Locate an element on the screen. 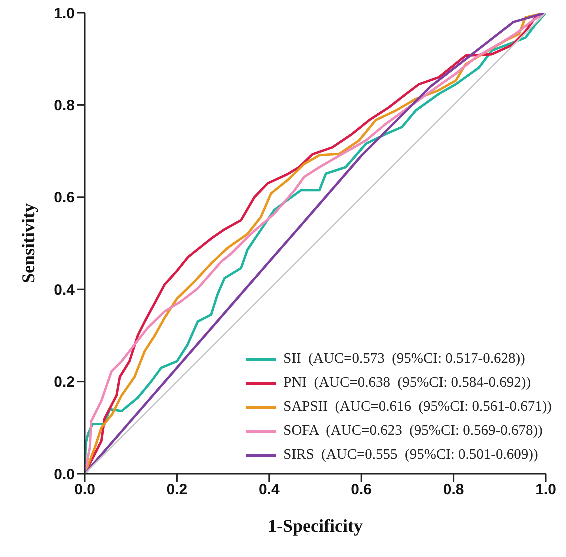  x-tick-label: 1.0 is located at coordinates (546, 490).